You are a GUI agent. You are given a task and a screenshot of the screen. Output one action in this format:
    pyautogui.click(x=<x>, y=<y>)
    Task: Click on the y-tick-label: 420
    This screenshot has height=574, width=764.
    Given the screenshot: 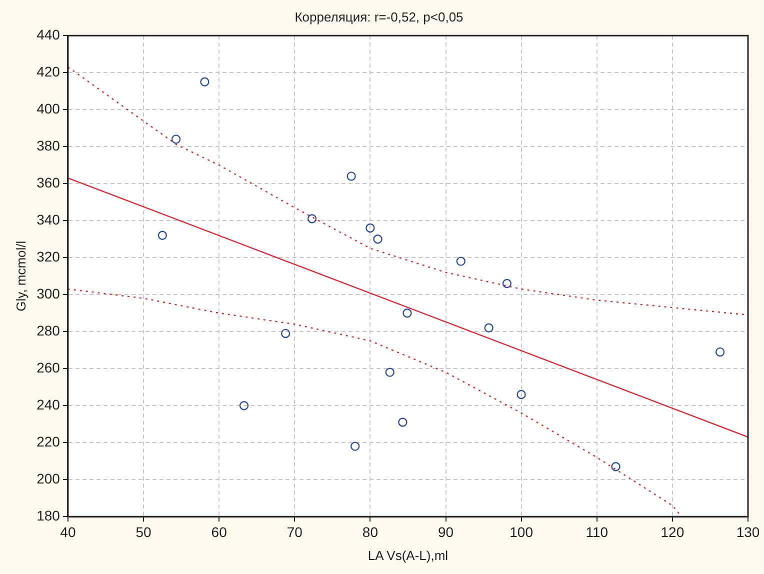 What is the action you would take?
    pyautogui.click(x=48, y=71)
    